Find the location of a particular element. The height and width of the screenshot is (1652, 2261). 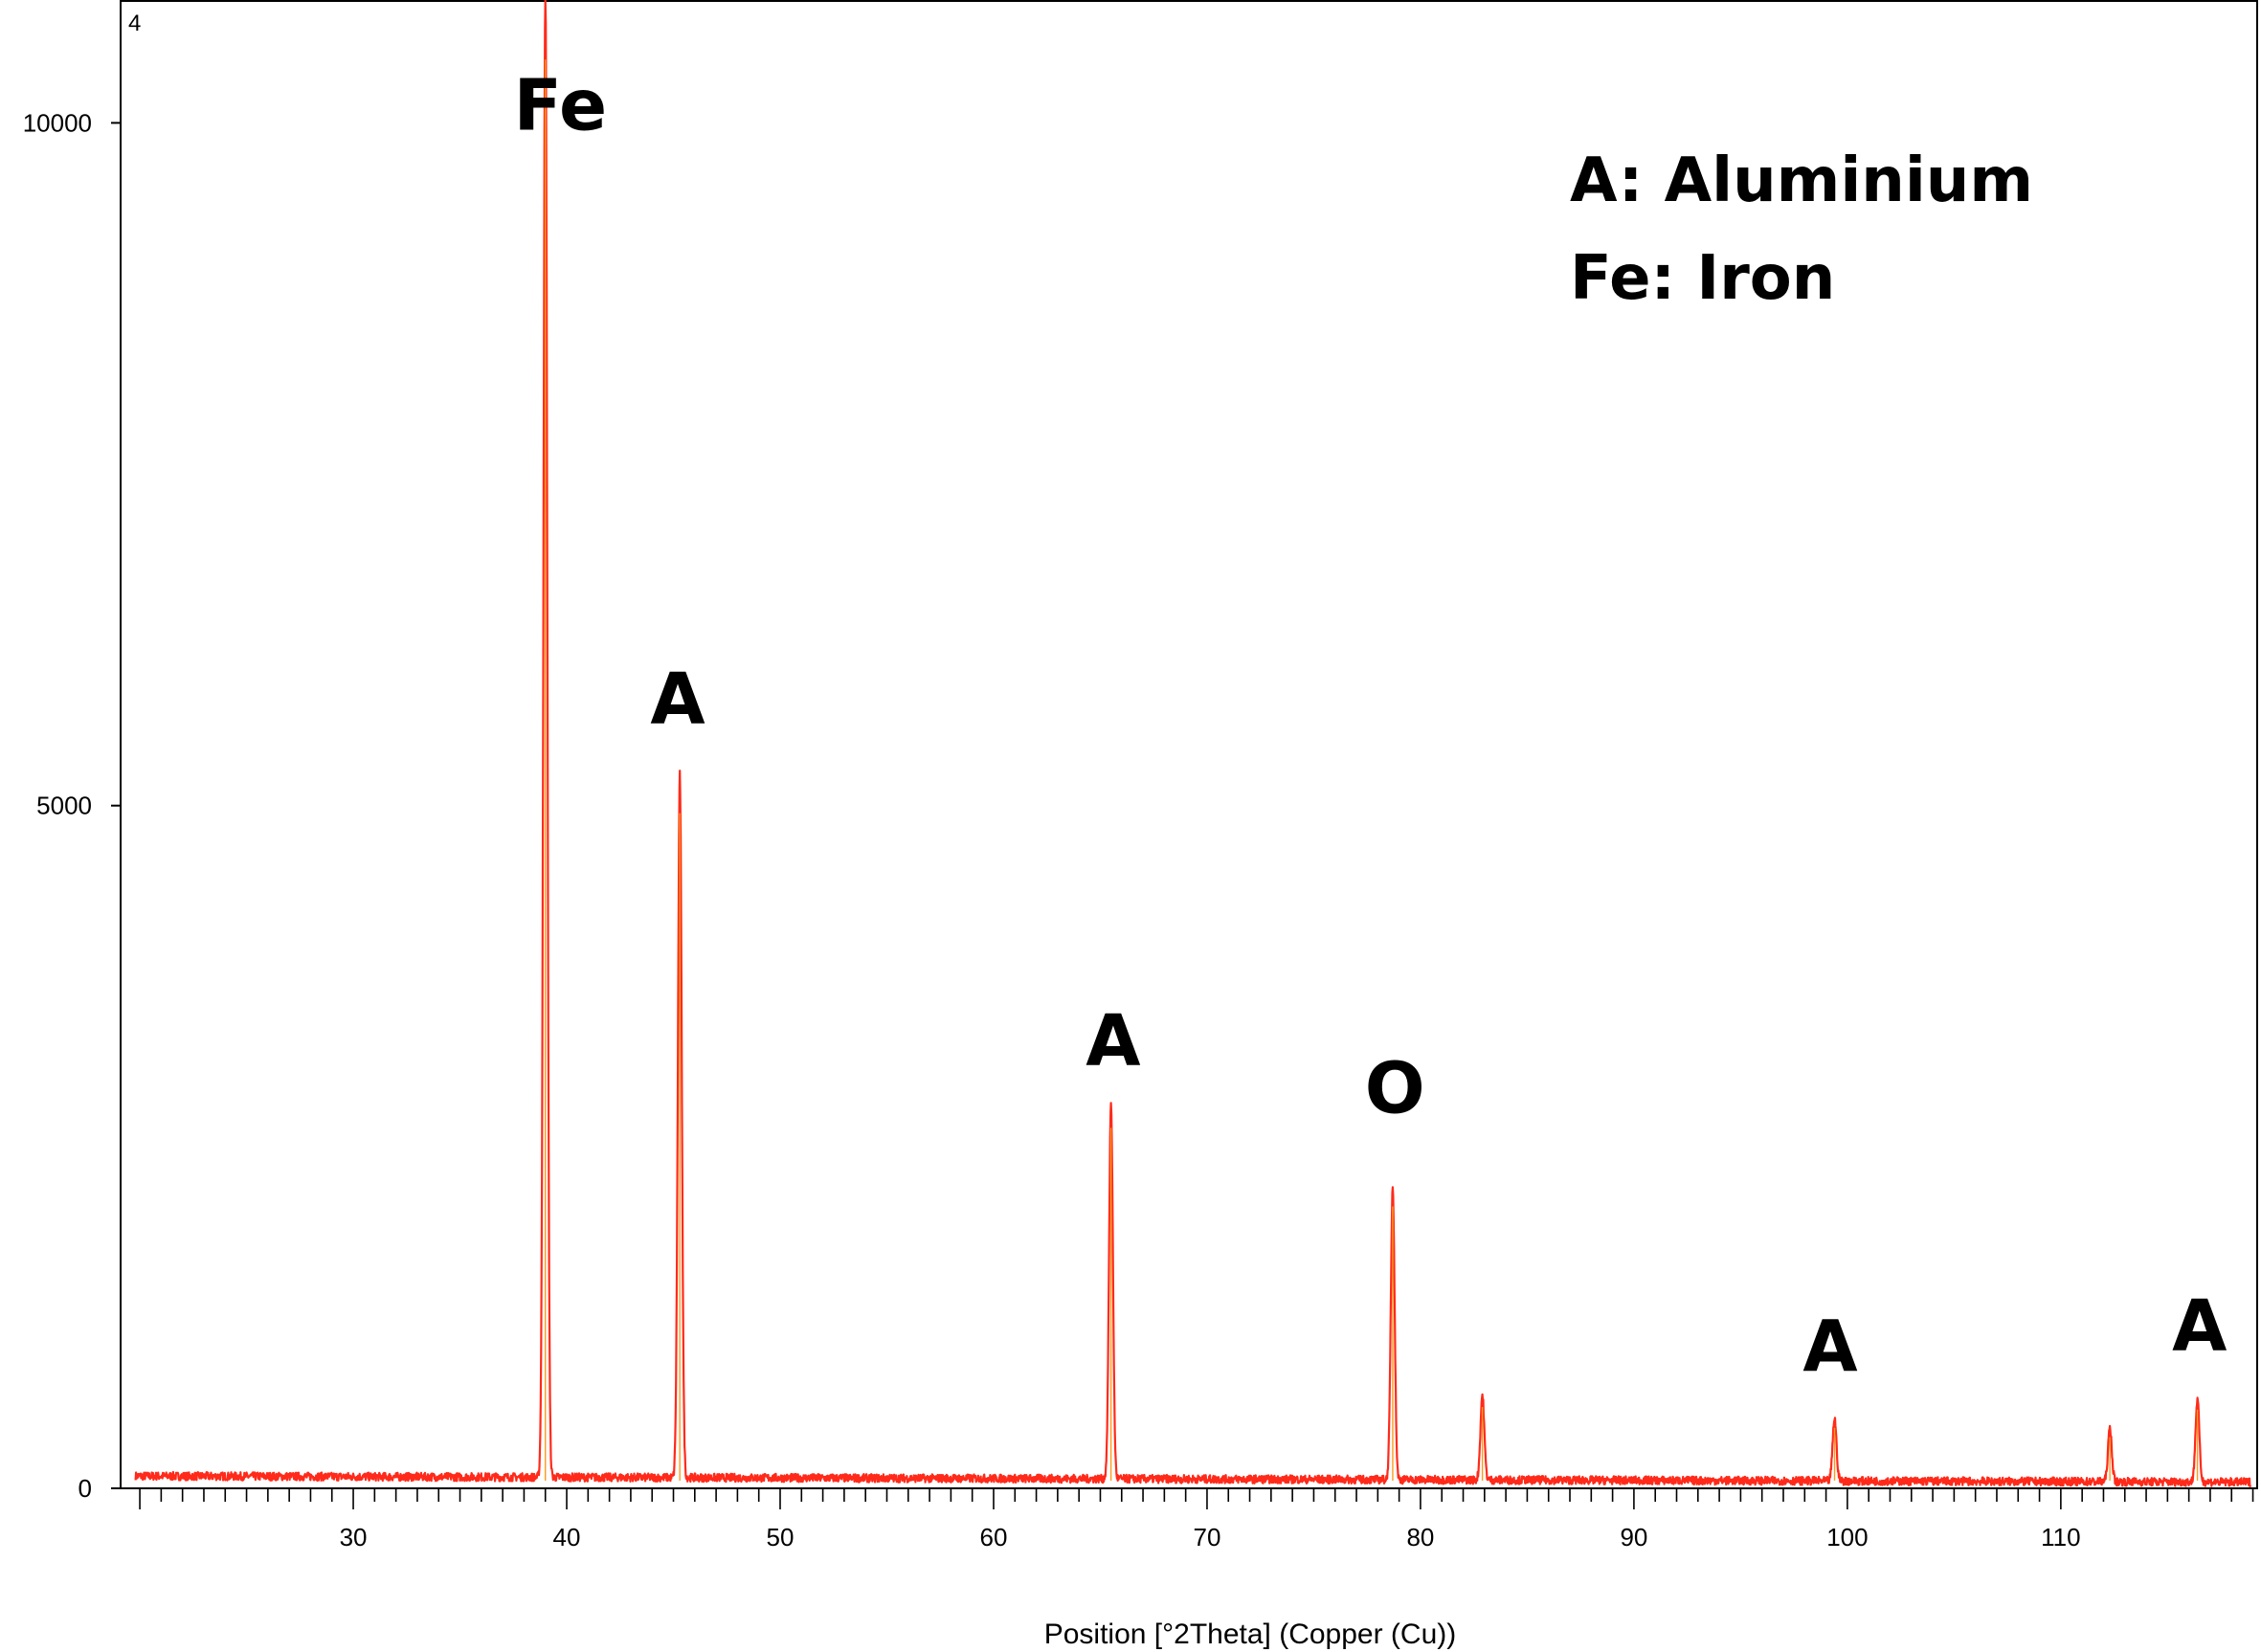

x-tick-label-30: 30 is located at coordinates (354, 1537).